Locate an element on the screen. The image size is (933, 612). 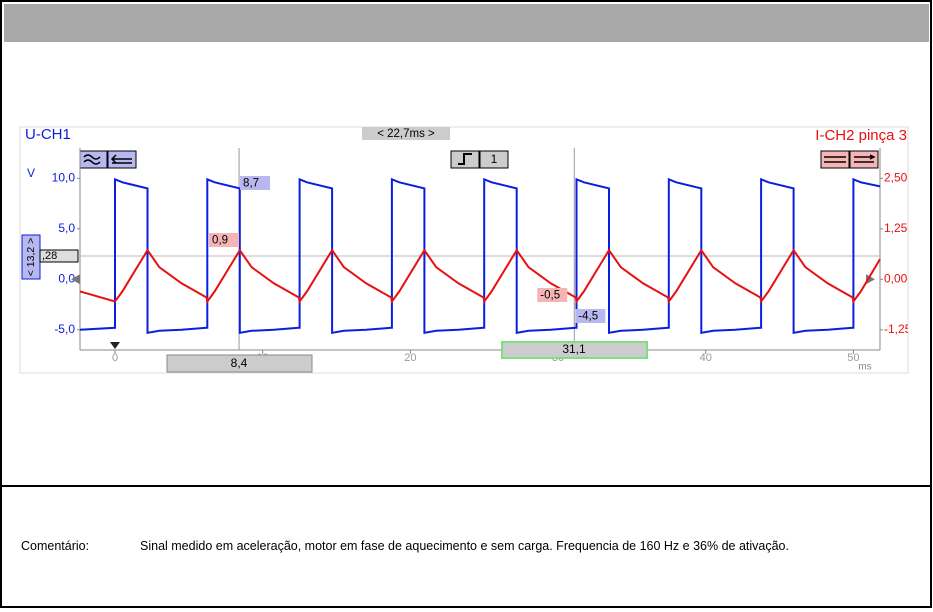
trigger-channel: 1 is located at coordinates (494, 159).